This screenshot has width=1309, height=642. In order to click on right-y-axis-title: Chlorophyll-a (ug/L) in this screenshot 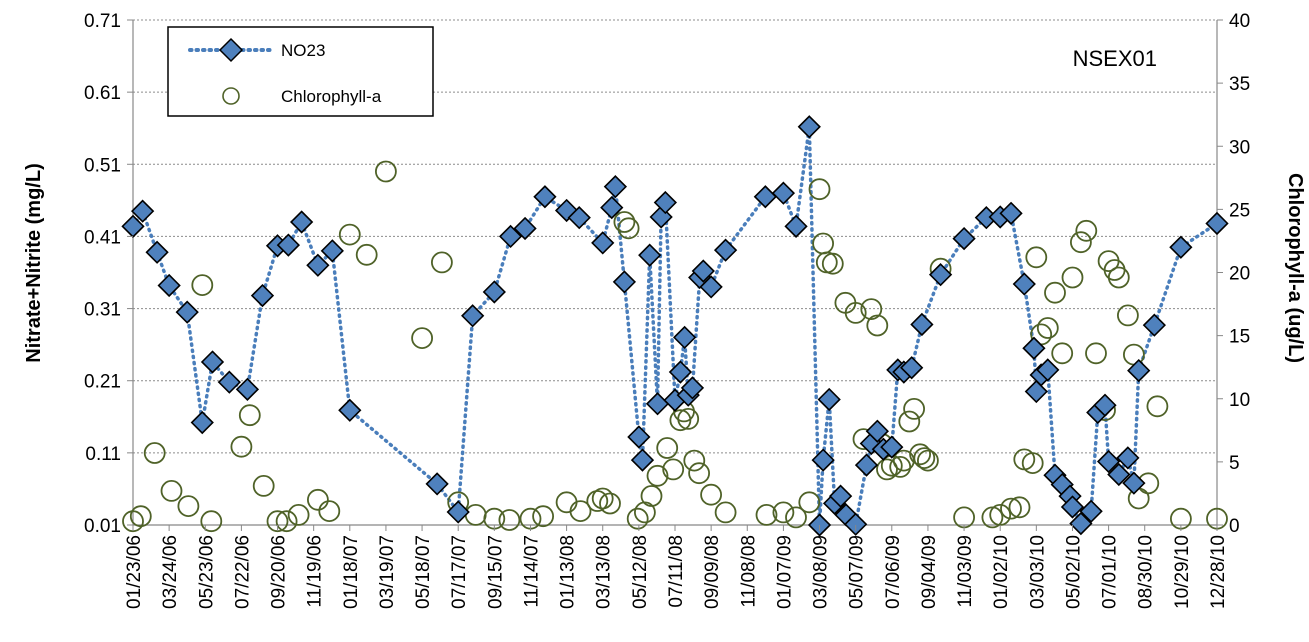, I will do `click(1295, 268)`.